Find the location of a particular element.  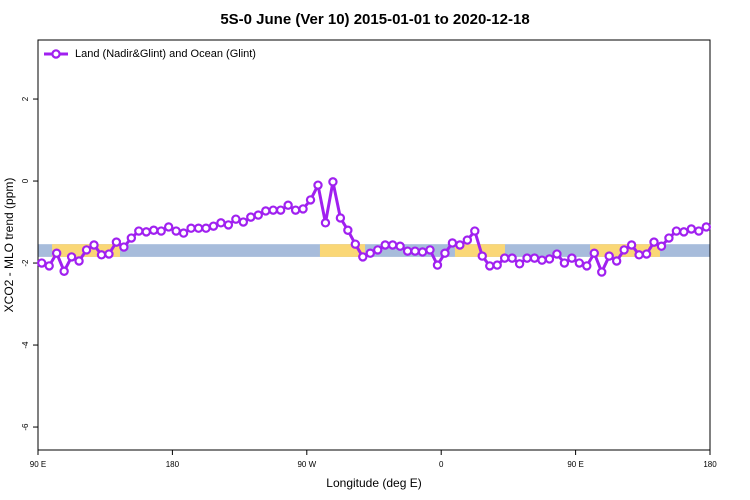

legend-label: Land (Nadir&Glint) and Ocean (Glint) is located at coordinates (165, 54).